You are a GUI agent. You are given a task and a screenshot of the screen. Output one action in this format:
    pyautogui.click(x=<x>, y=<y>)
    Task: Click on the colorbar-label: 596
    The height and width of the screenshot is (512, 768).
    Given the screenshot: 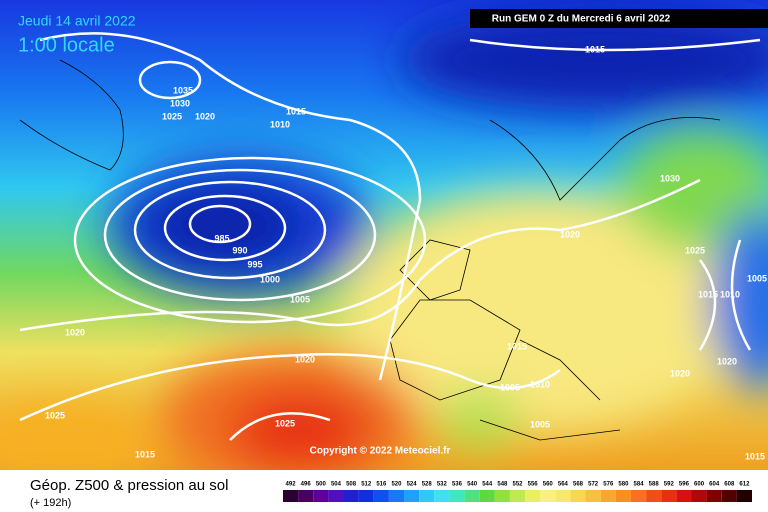 What is the action you would take?
    pyautogui.click(x=684, y=485)
    